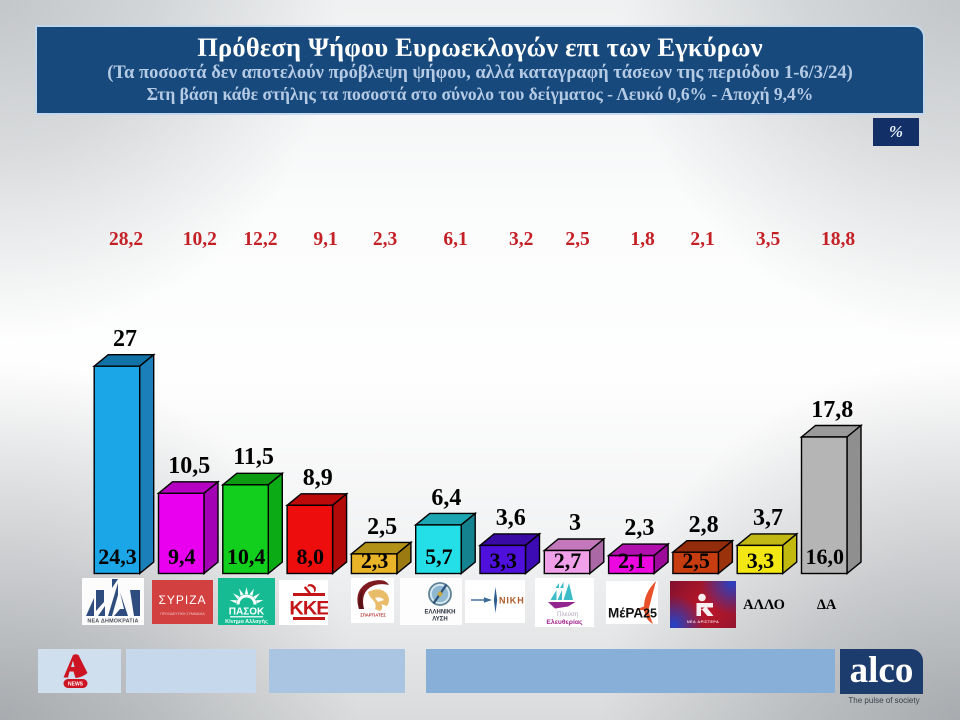  Describe the element at coordinates (568, 614) in the screenshot. I see `svg-text: Πλεύση` at that location.